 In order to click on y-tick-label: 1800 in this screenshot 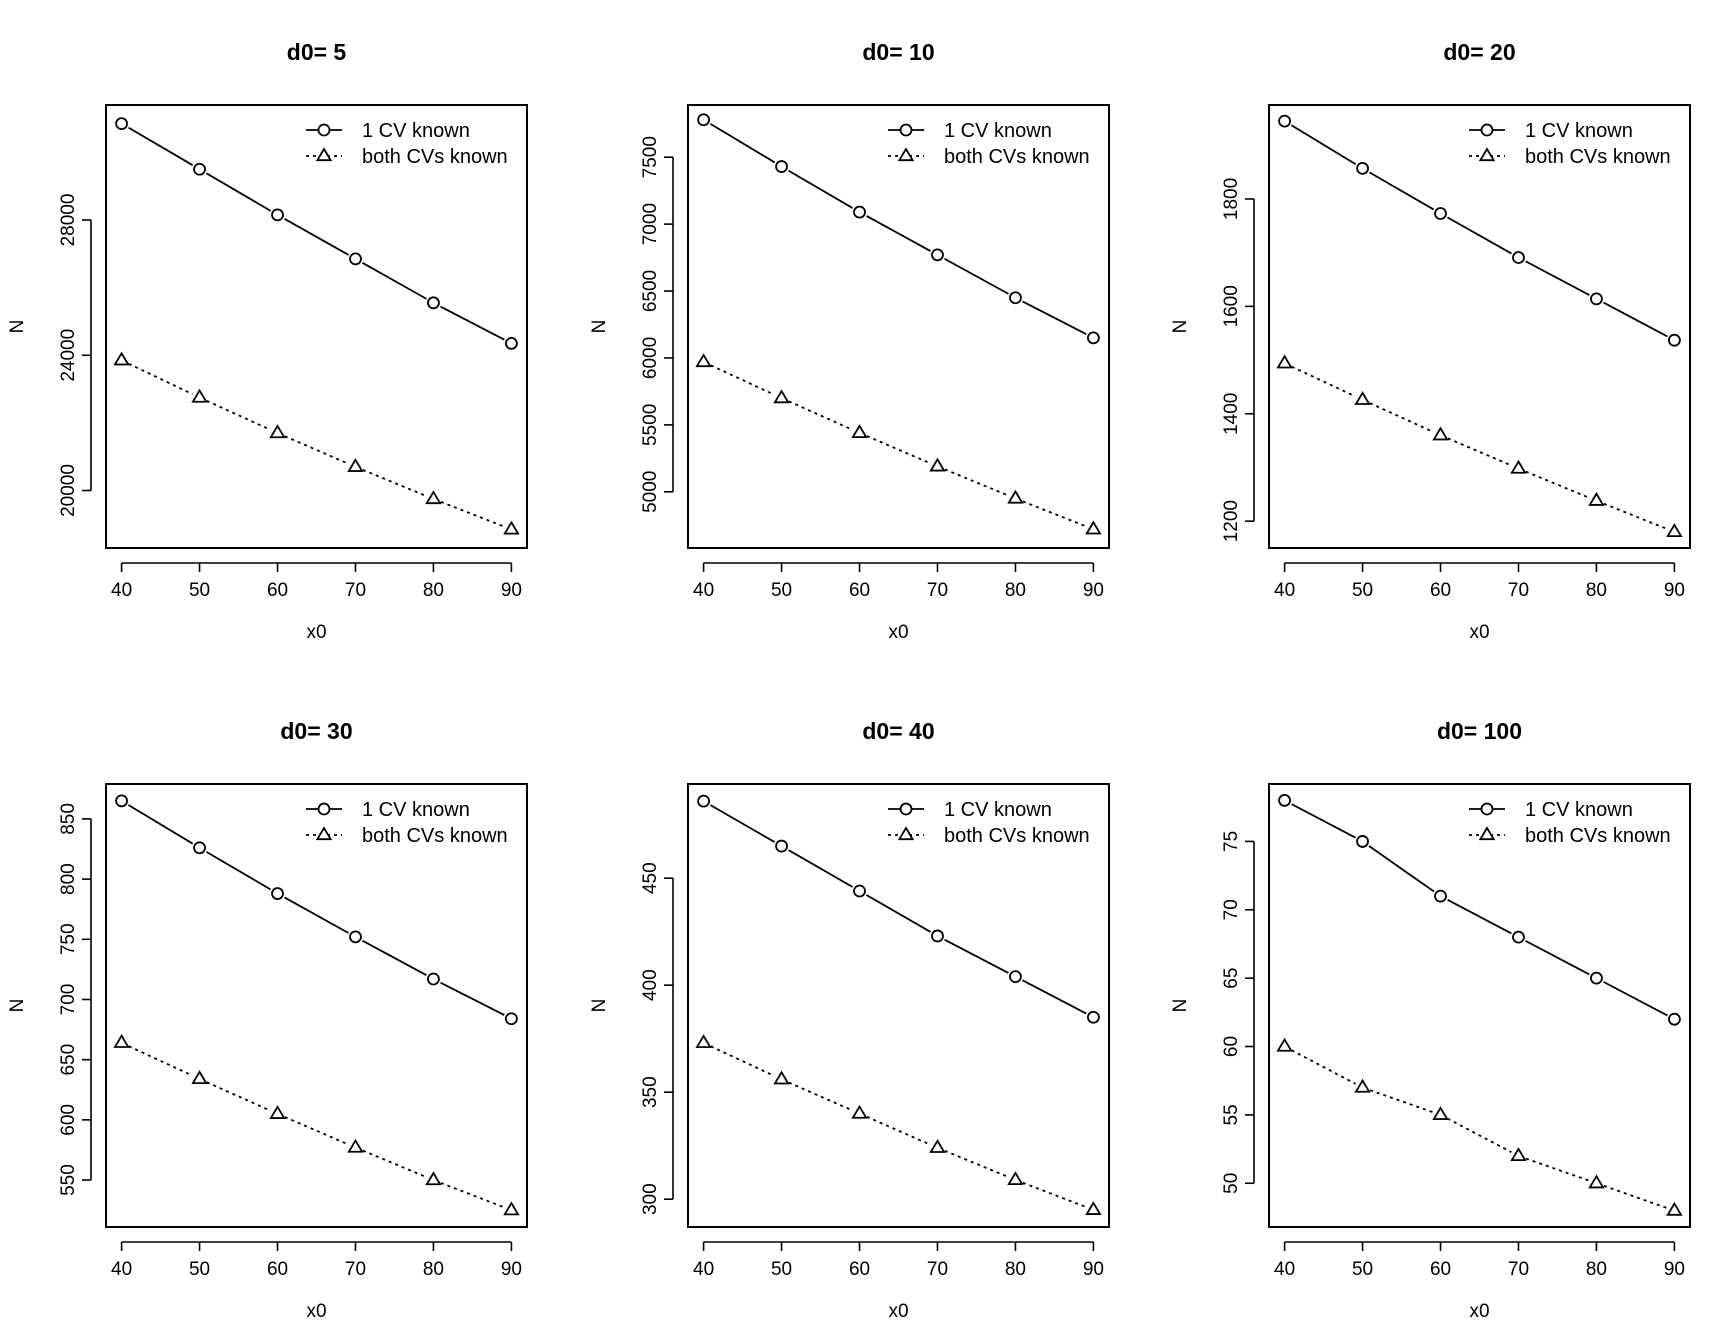, I will do `click(1231, 199)`.